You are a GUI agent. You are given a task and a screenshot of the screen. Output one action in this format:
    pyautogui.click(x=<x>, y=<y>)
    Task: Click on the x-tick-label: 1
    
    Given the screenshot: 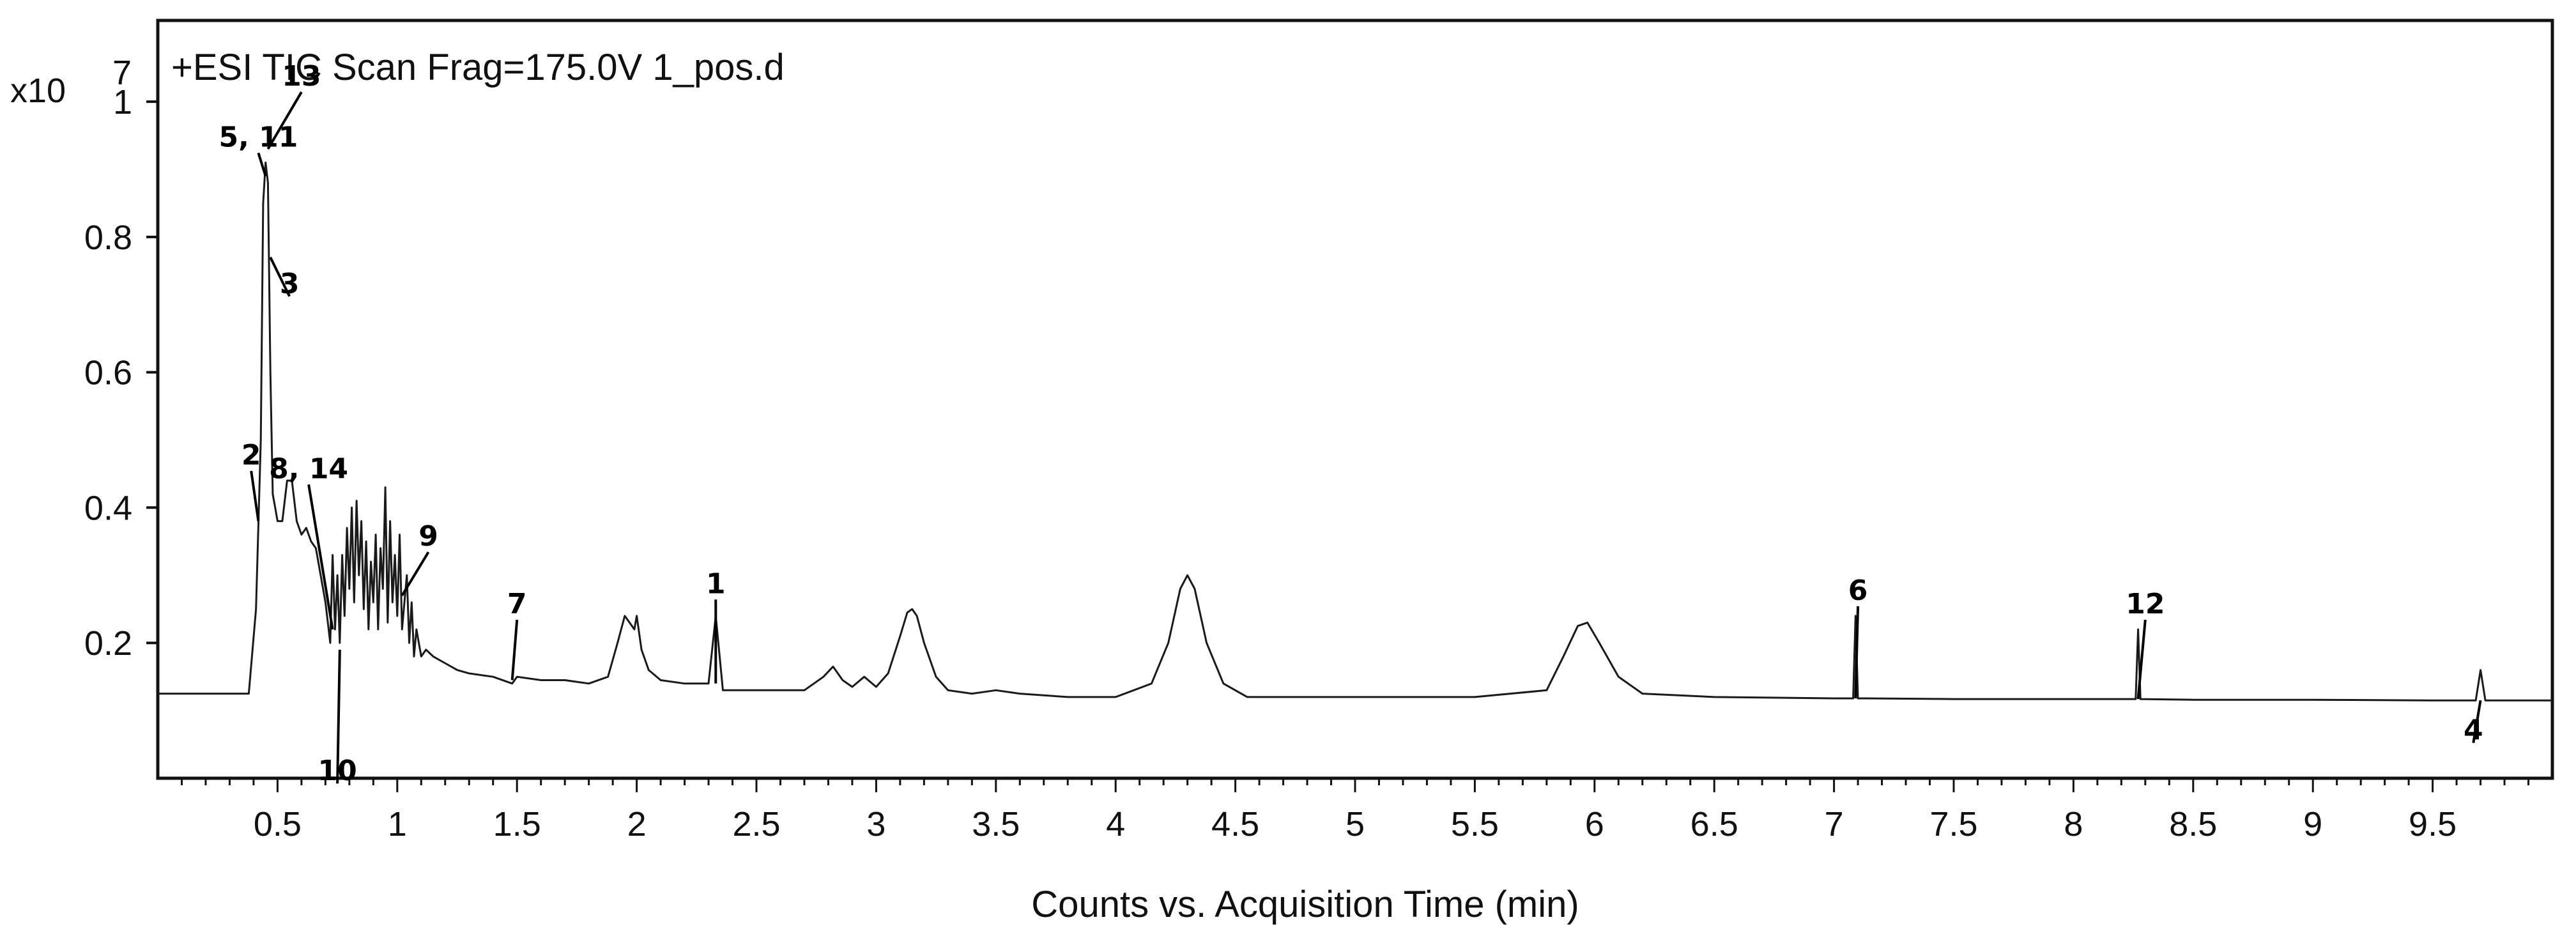 What is the action you would take?
    pyautogui.click(x=397, y=824)
    